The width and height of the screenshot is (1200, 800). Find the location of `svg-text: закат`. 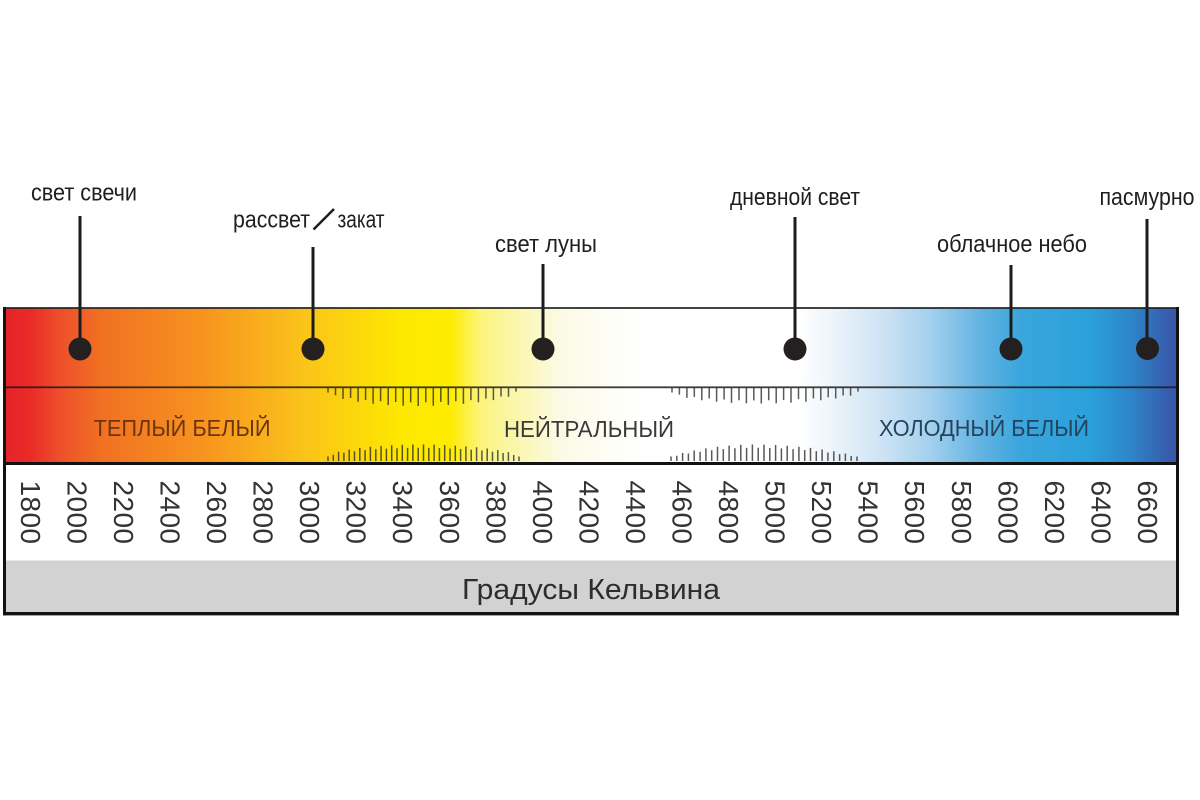

svg-text: закат is located at coordinates (361, 220).